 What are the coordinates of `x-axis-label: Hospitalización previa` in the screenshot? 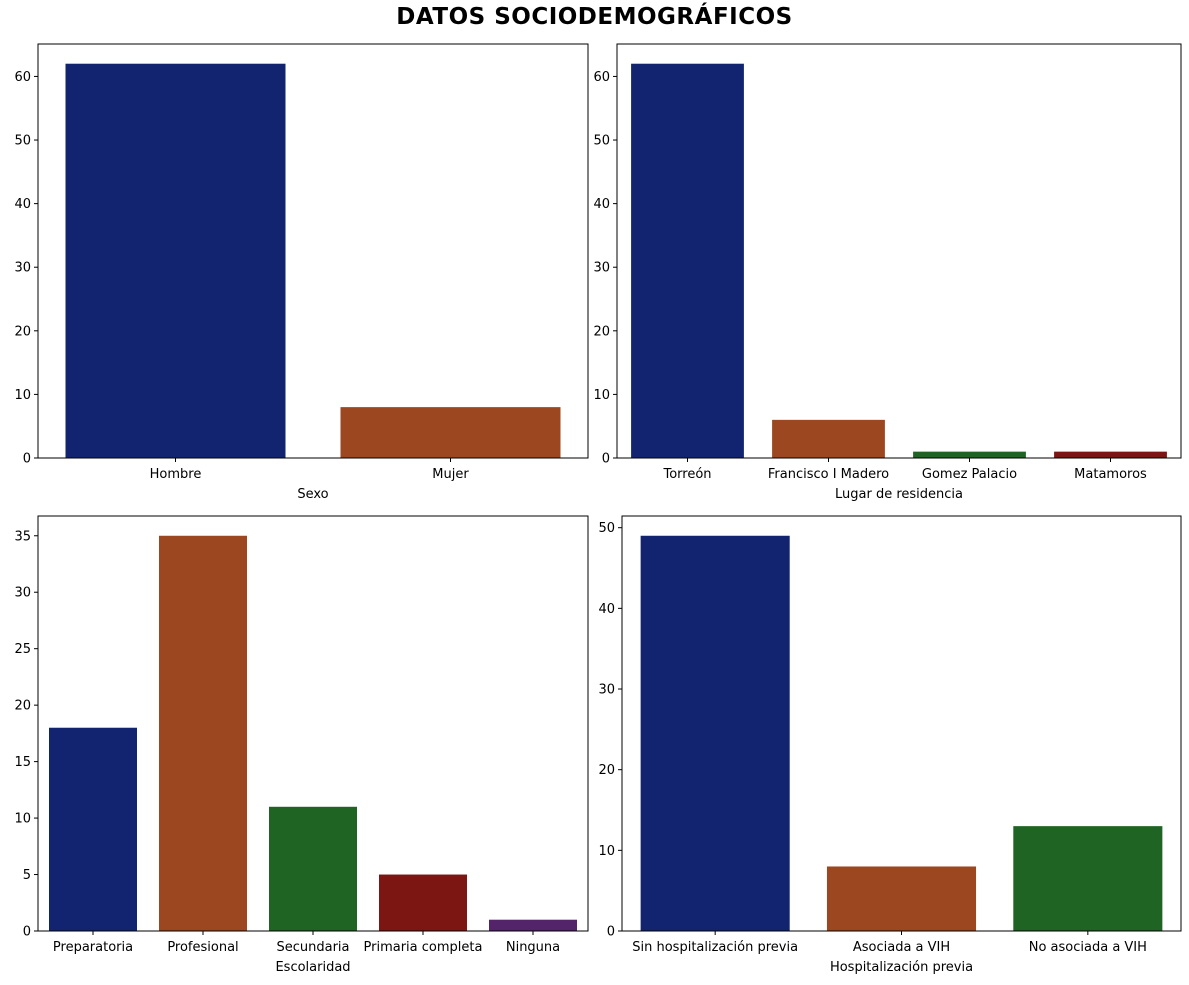 It's located at (901, 967).